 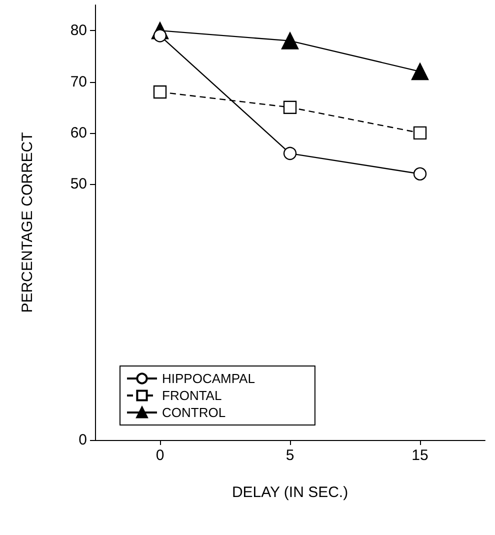 I want to click on x-axis-title: DELAY (IN SEC.), so click(x=290, y=492).